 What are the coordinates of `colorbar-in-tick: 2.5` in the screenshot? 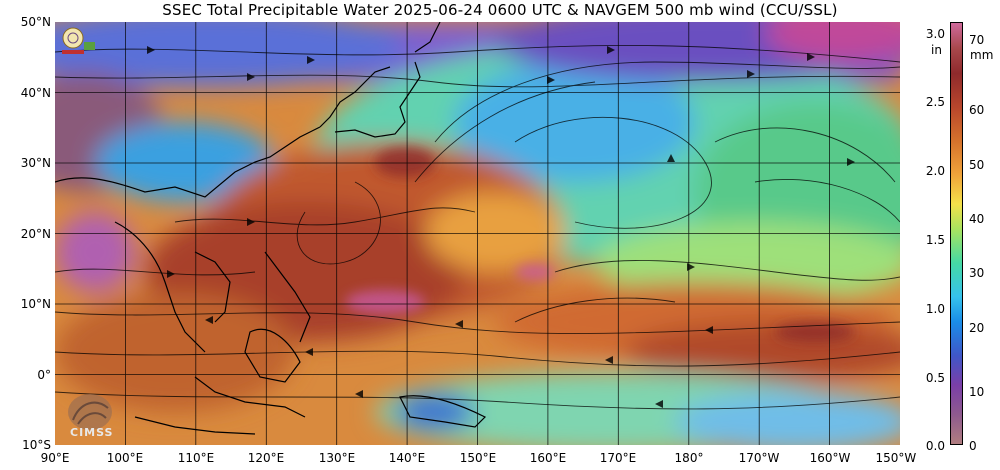 It's located at (935, 102).